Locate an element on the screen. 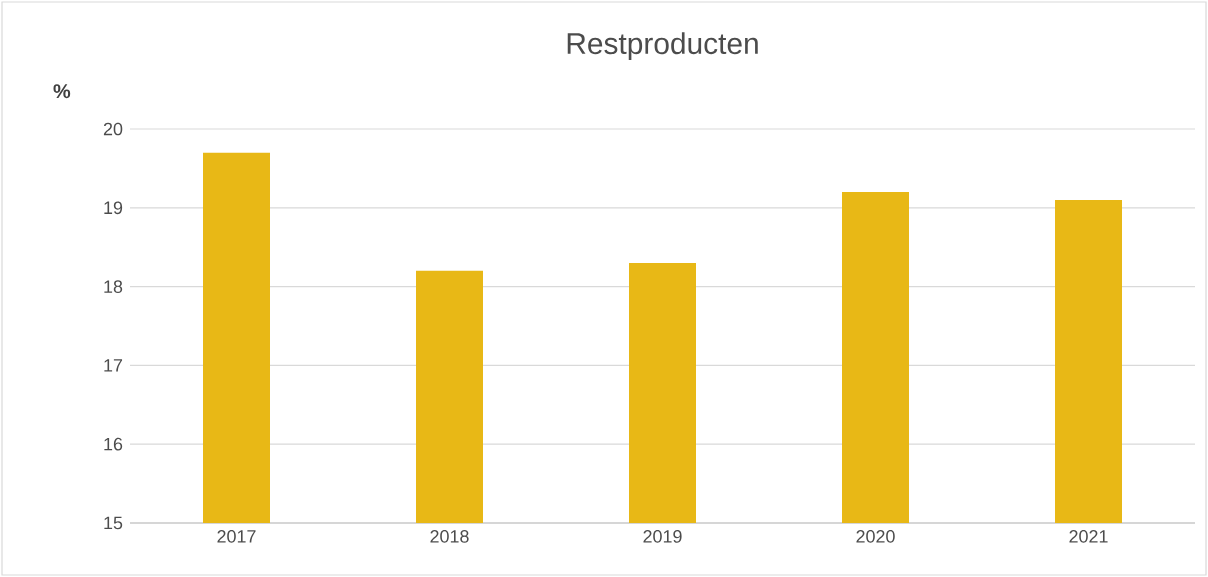 The width and height of the screenshot is (1208, 577). y-tick-label: 17 is located at coordinates (113, 365).